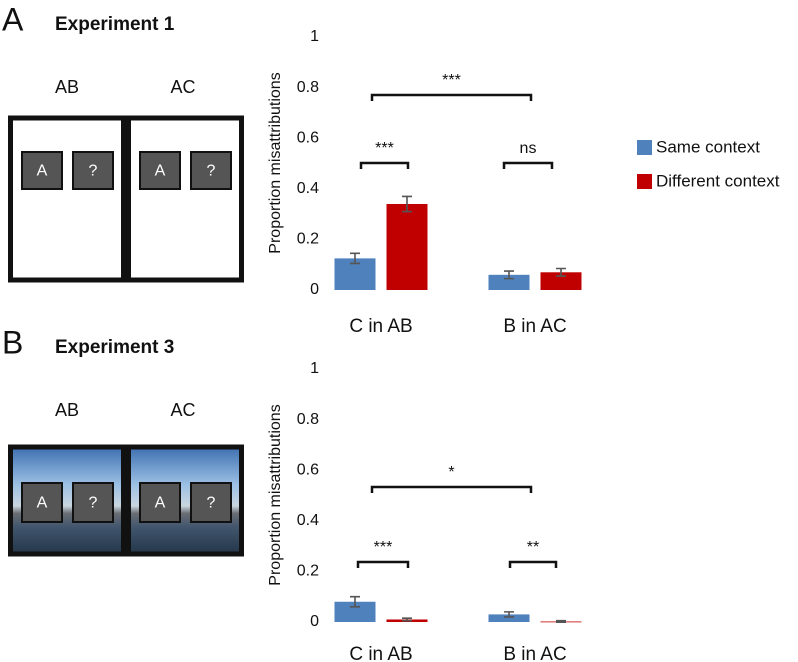 The image size is (798, 662). I want to click on legend-label: Different context, so click(718, 180).